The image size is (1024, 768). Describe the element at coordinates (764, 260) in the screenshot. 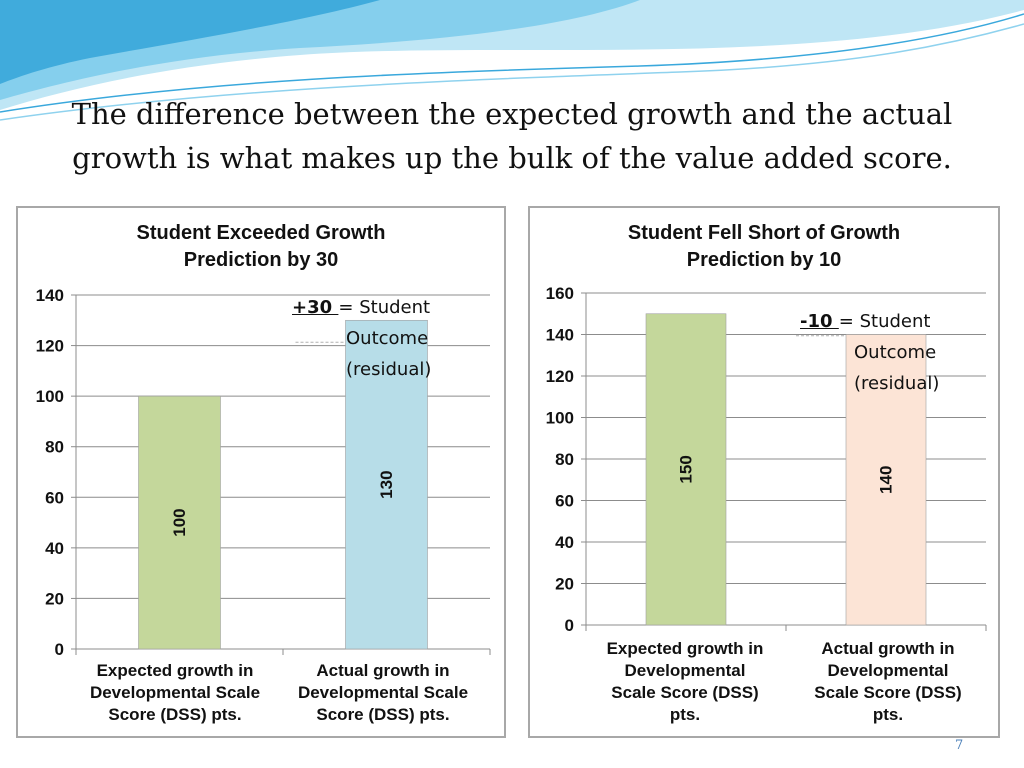

I see `chart-title-line-2: Prediction by 10` at that location.